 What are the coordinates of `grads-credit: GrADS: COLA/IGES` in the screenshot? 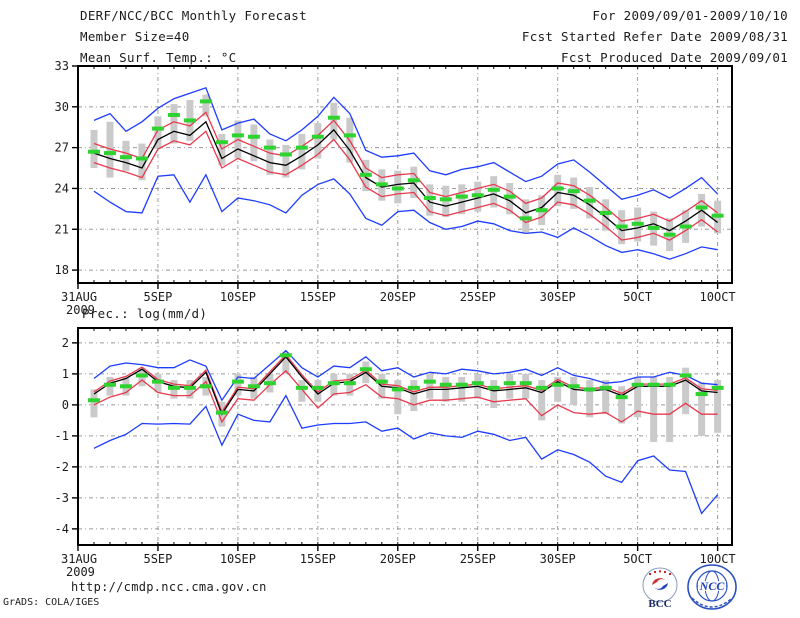 It's located at (51, 602).